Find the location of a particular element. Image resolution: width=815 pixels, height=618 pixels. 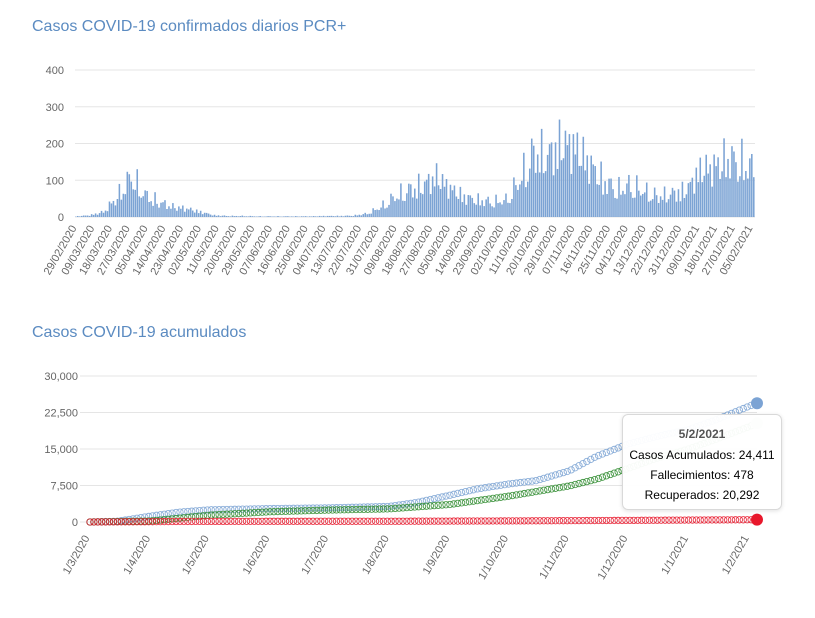

y-tick-label: 30,000 is located at coordinates (61, 377).